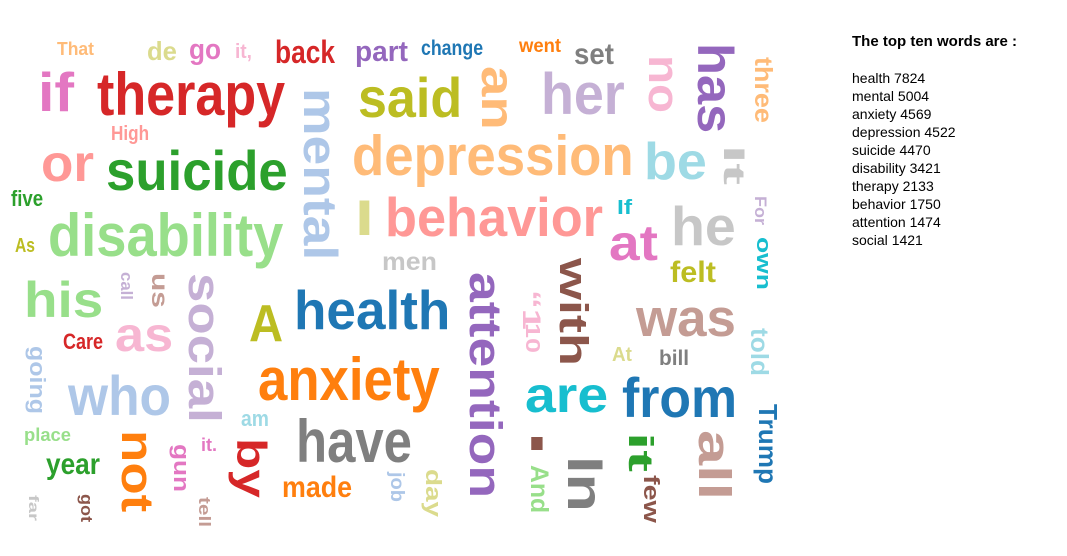  Describe the element at coordinates (896, 204) in the screenshot. I see `top-word-row: behavior 1750` at that location.